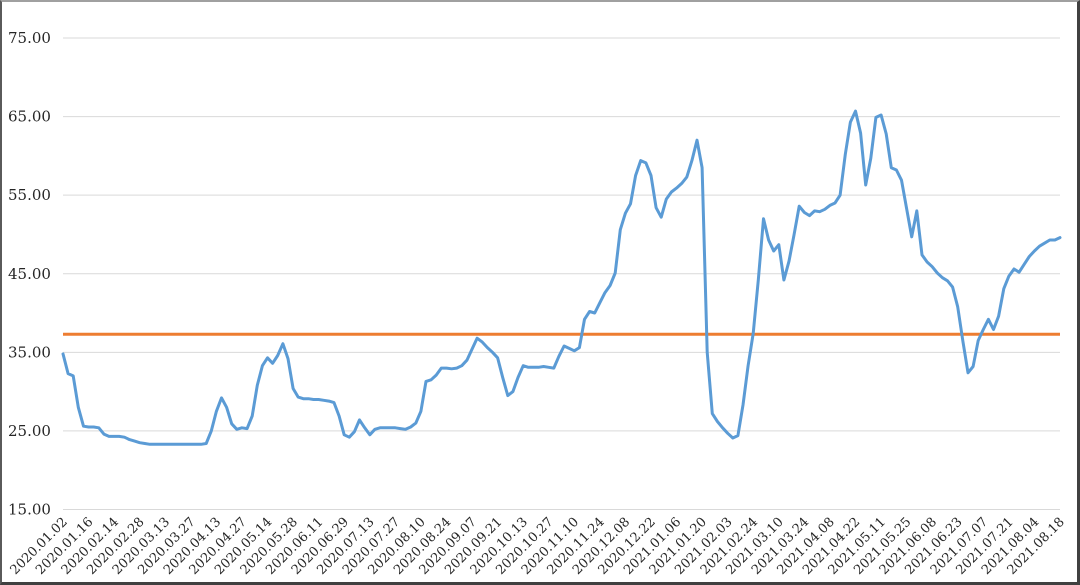 The height and width of the screenshot is (585, 1080). What do you see at coordinates (29, 117) in the screenshot?
I see `y-tick-label: 65.00` at bounding box center [29, 117].